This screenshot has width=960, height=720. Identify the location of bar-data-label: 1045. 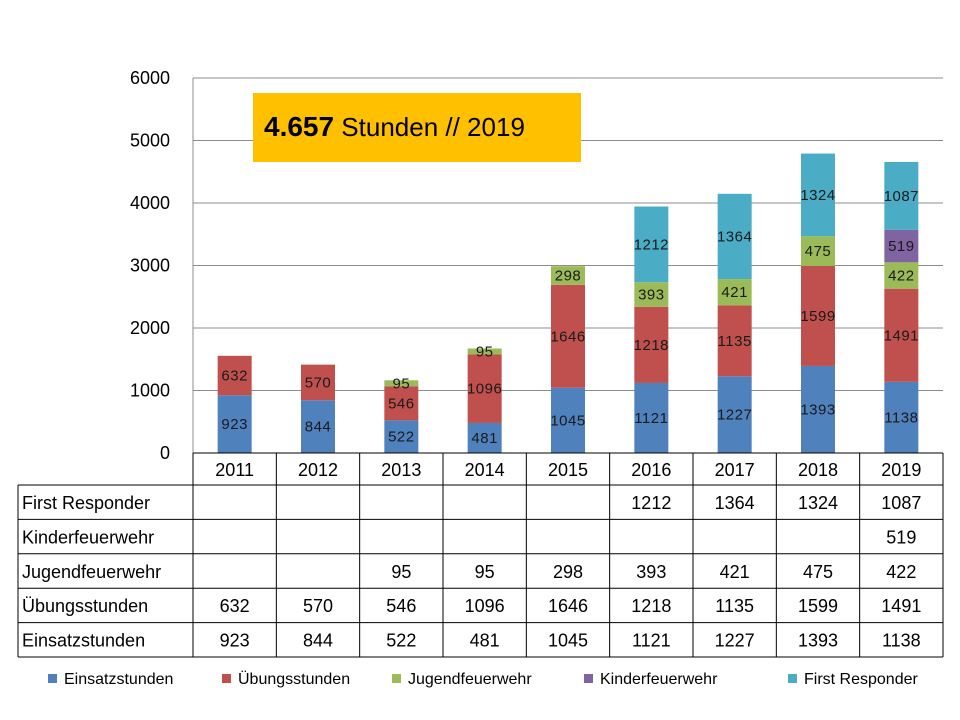
(567, 420).